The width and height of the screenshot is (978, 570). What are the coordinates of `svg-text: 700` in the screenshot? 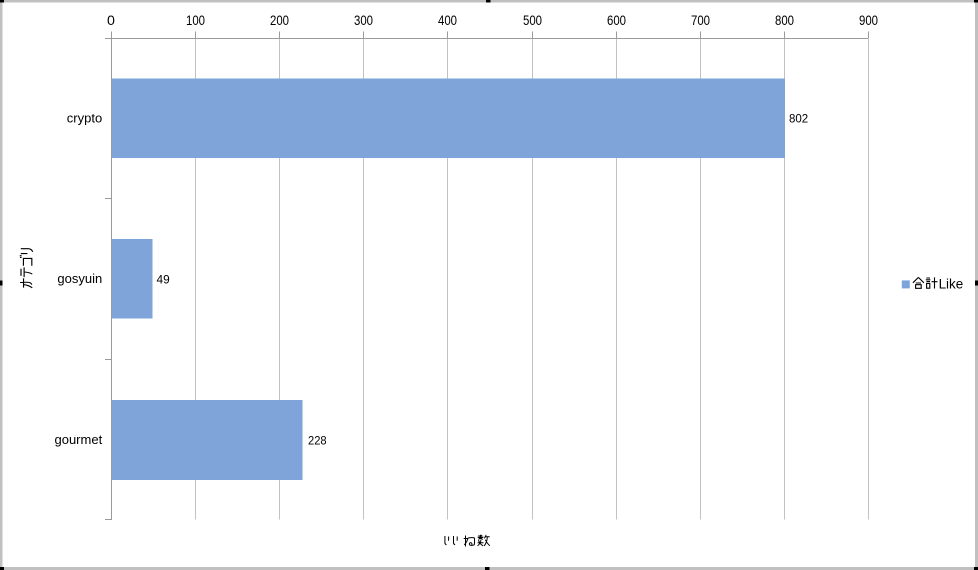 It's located at (700, 21).